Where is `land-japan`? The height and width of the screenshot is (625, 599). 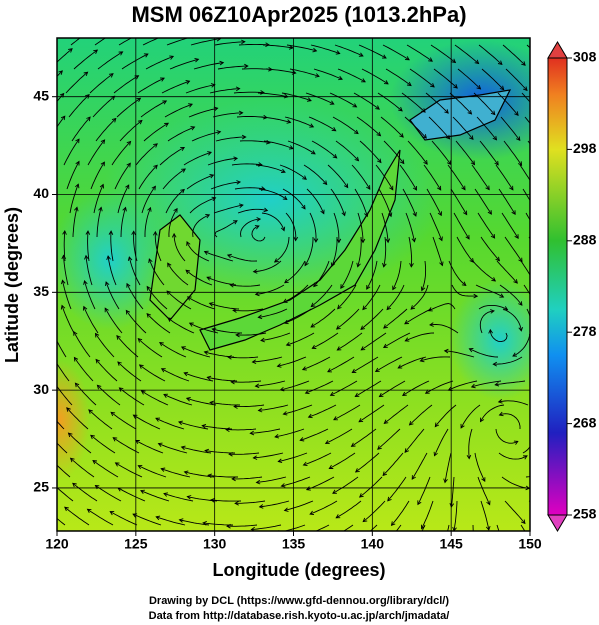
land-japan is located at coordinates (300, 250).